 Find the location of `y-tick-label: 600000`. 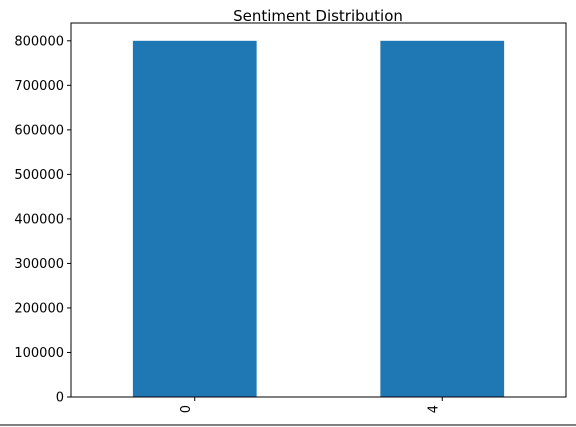

y-tick-label: 600000 is located at coordinates (39, 130).